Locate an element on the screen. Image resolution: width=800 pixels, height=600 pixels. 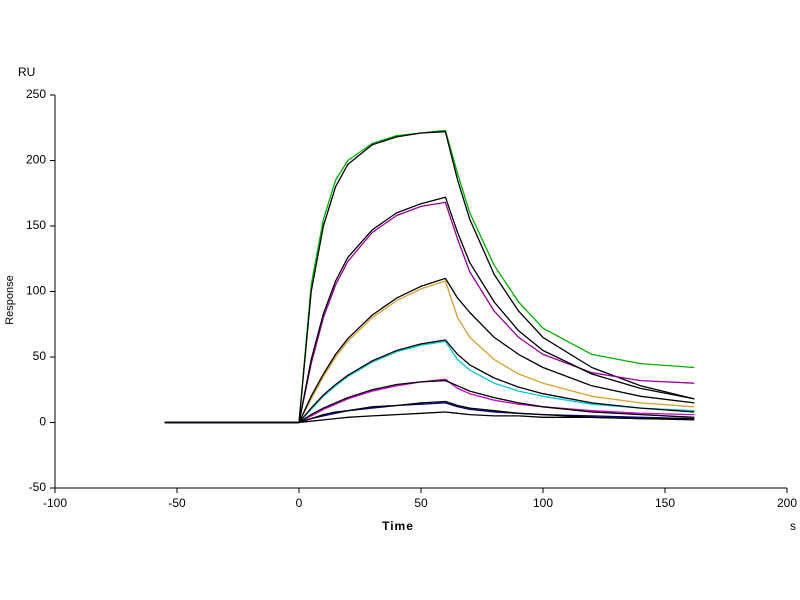
y-tick-label: -50 is located at coordinates (38, 487).